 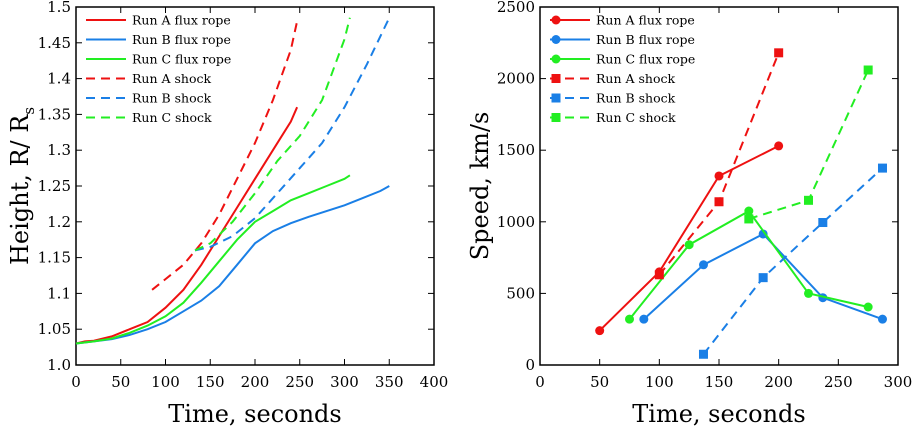 What do you see at coordinates (59, 293) in the screenshot?
I see `y-tick-label: 1.1` at bounding box center [59, 293].